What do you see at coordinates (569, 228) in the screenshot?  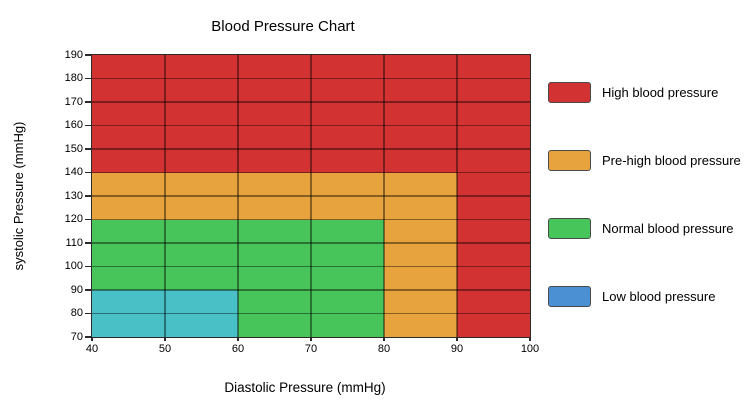 I see `legend-swatch-normal` at bounding box center [569, 228].